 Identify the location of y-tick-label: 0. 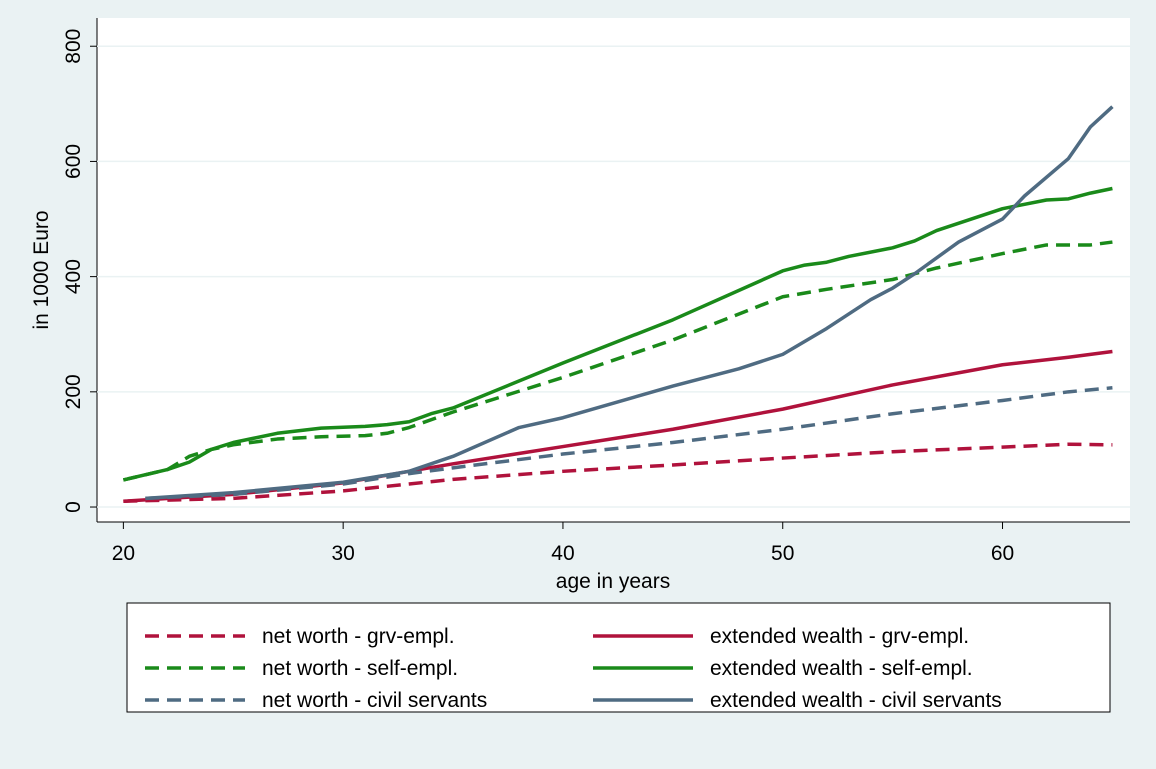
(73, 507).